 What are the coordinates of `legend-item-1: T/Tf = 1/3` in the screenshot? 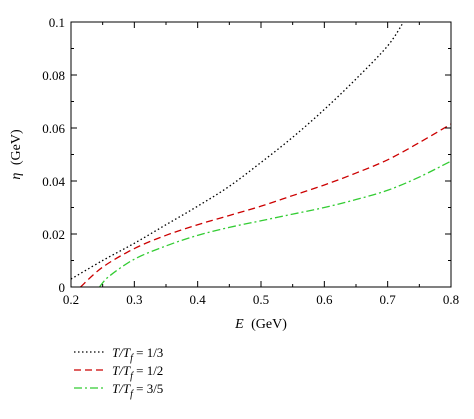 It's located at (118, 354).